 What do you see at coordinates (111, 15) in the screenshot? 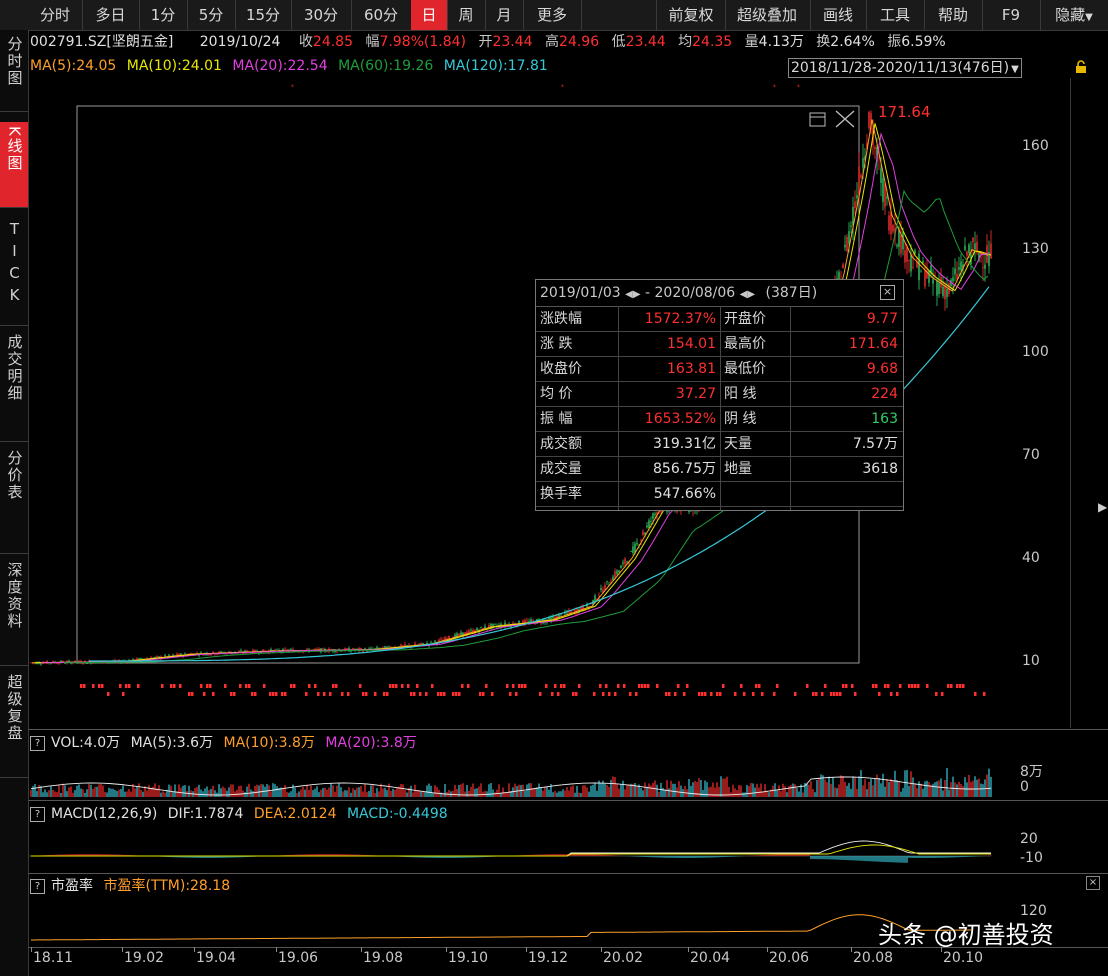
I see `period-tab-multiday: 多日` at bounding box center [111, 15].